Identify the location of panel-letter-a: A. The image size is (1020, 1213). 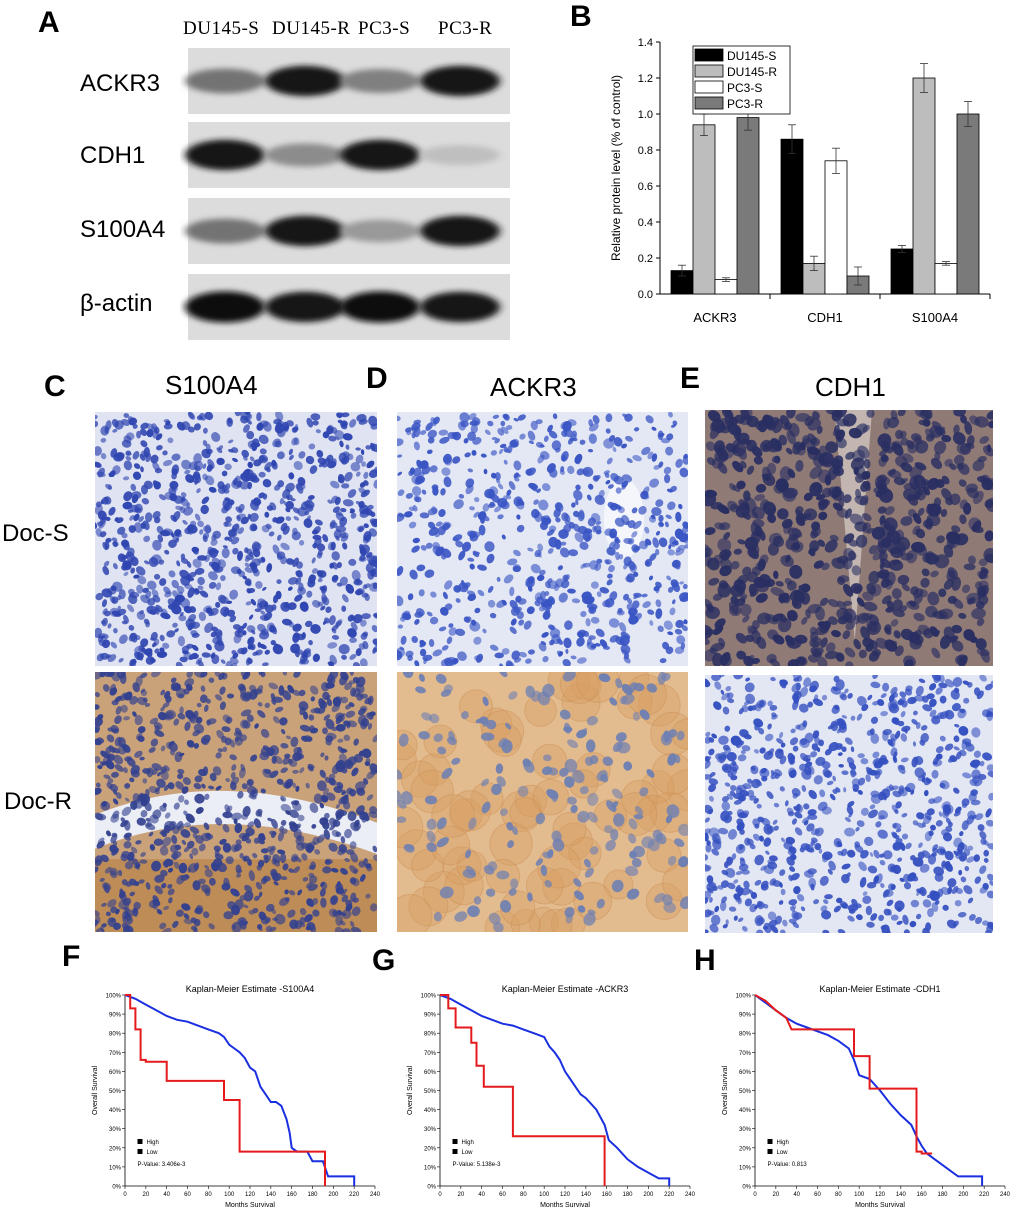
(49, 22).